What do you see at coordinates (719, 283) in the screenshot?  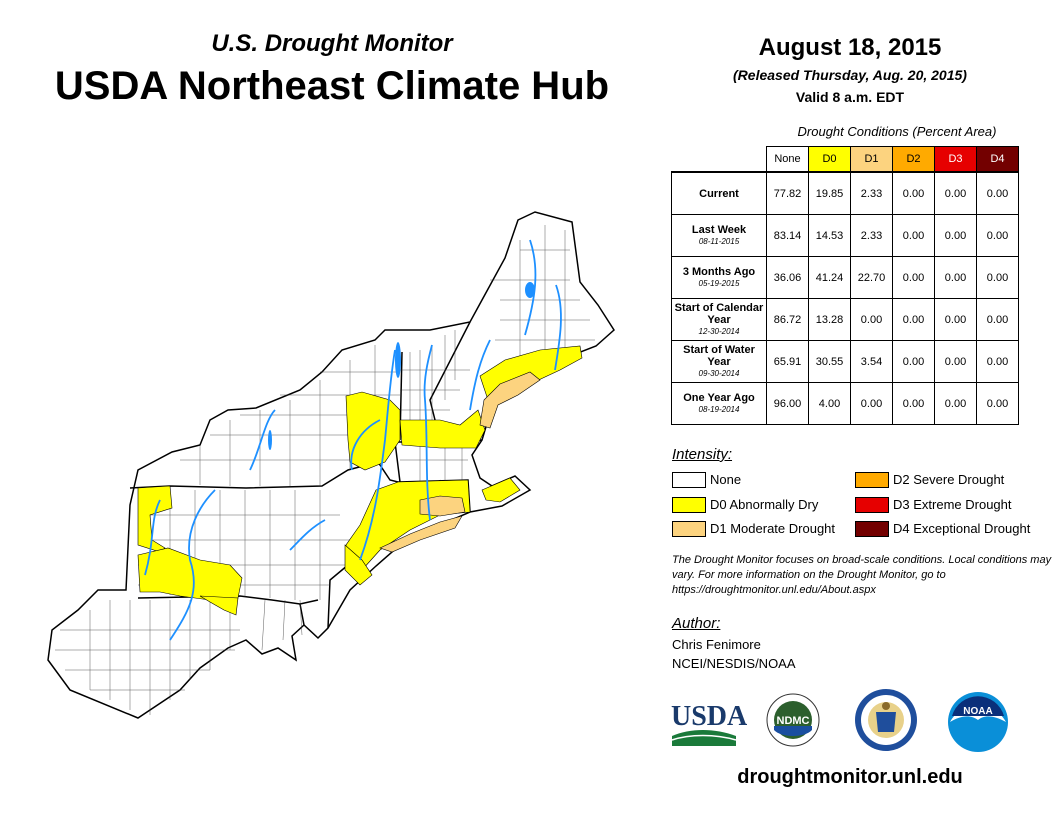 I see `row-date: 05-19-2015` at bounding box center [719, 283].